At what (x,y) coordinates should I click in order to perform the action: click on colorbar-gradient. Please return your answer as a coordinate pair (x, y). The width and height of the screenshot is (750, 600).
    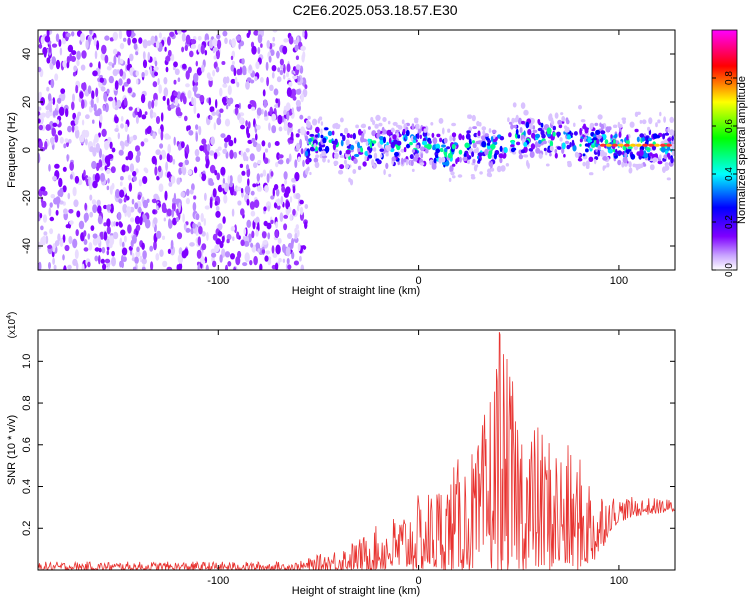
    Looking at the image, I should click on (724, 150).